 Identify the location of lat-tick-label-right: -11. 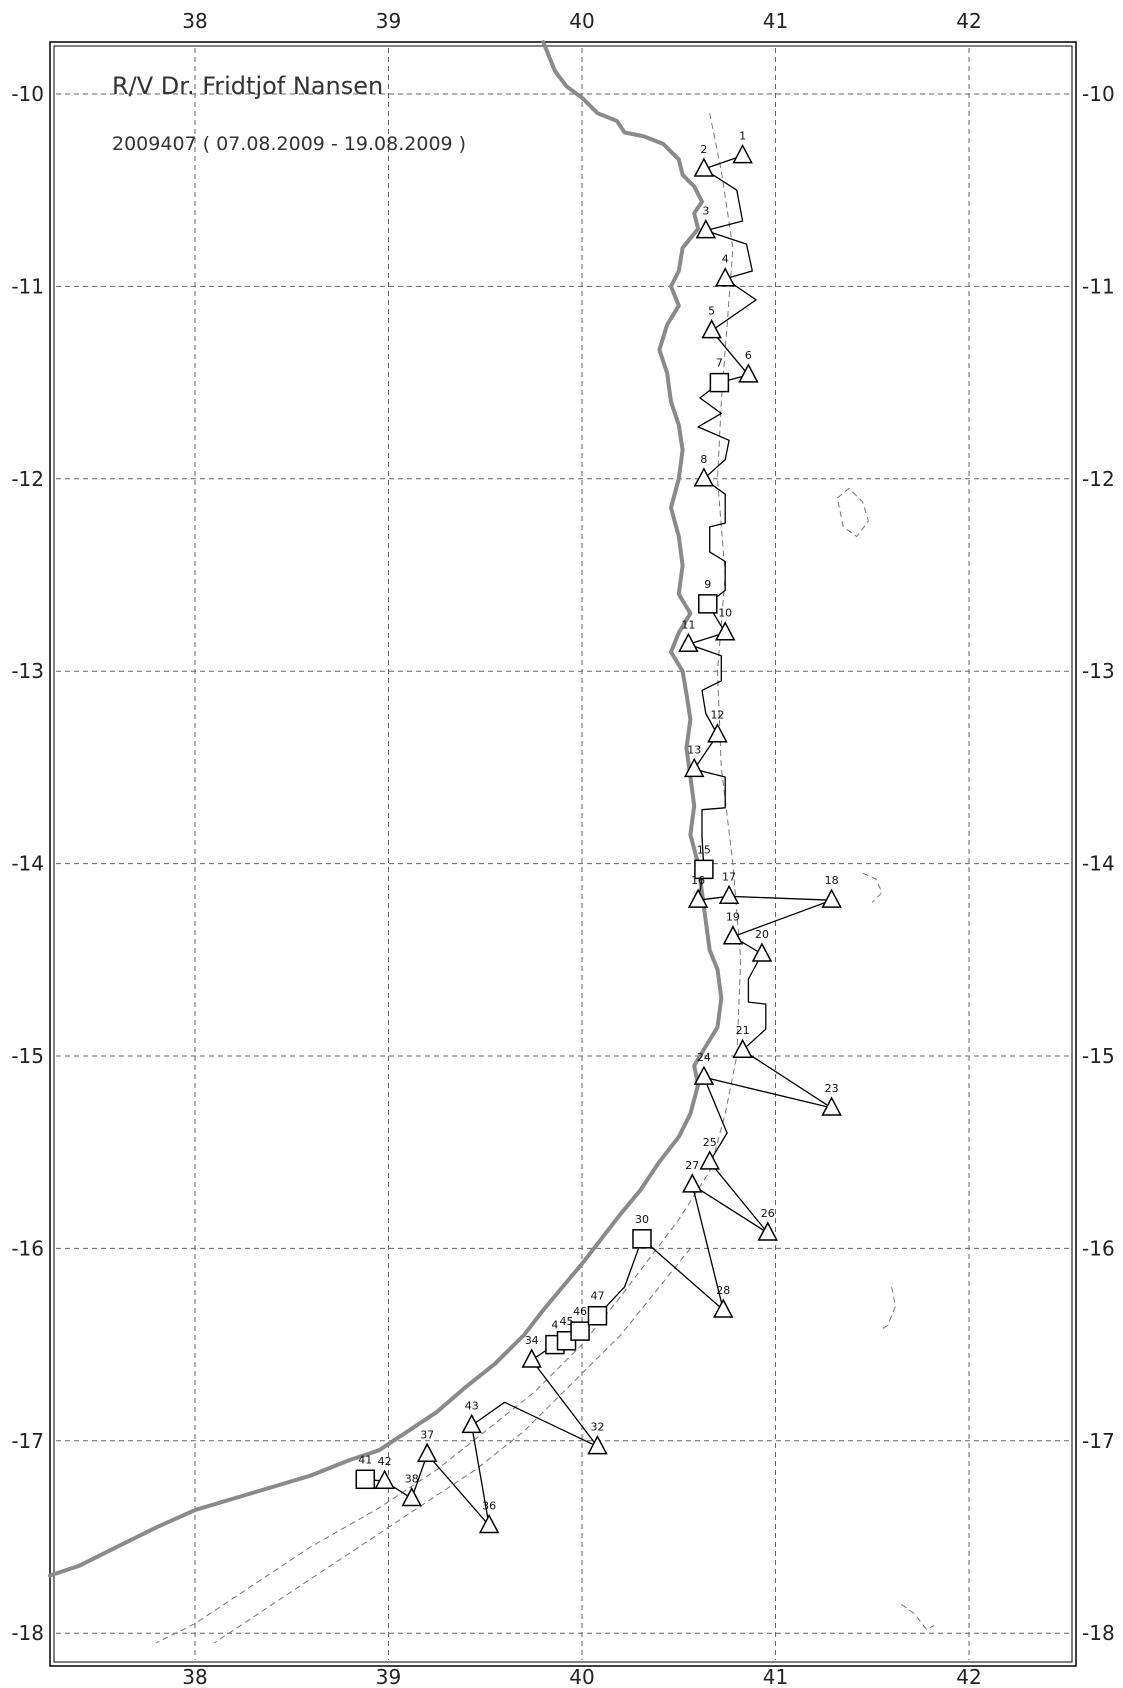
(1098, 286).